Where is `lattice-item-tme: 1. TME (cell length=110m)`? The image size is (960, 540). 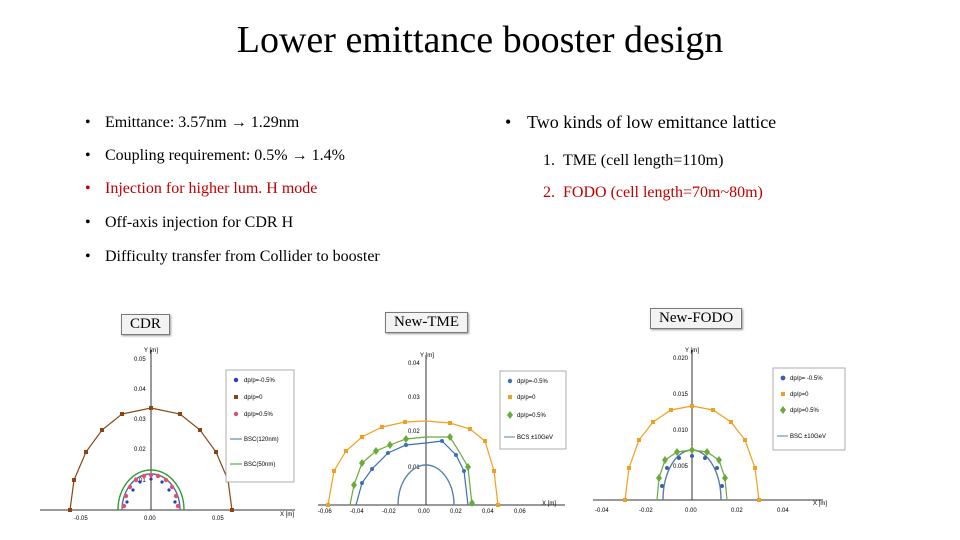 lattice-item-tme: 1. TME (cell length=110m) is located at coordinates (633, 161).